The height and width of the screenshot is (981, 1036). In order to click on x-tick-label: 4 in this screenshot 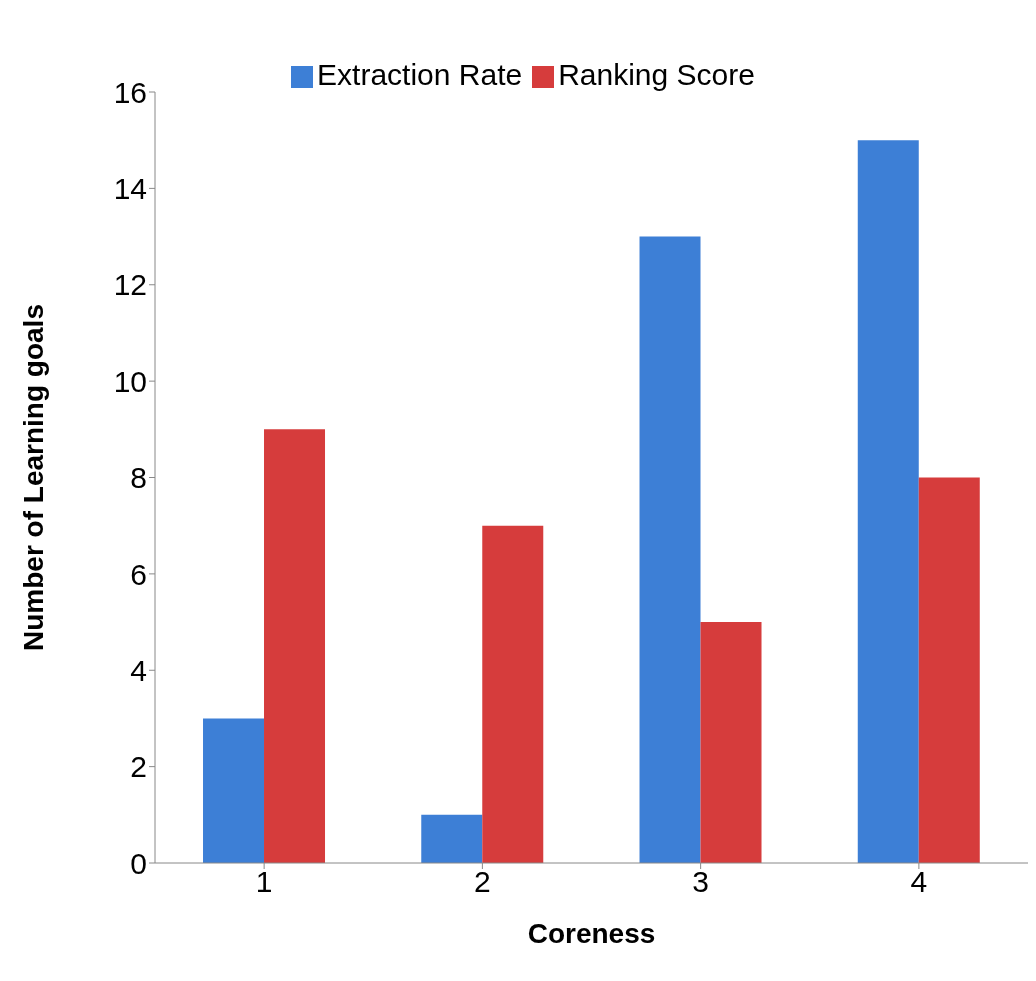, I will do `click(919, 882)`.